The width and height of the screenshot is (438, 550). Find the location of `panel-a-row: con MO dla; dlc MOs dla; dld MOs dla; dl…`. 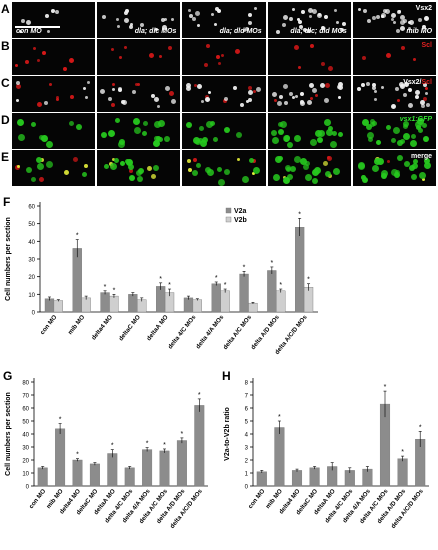

panel-a-row: con MO dla; dlc MOs dla; dld MOs dla; dl… is located at coordinates (224, 20).